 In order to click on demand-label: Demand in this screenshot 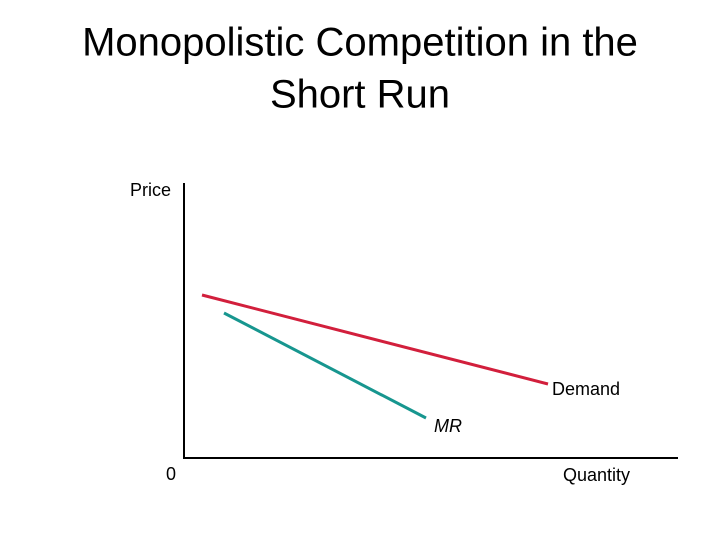, I will do `click(586, 389)`.